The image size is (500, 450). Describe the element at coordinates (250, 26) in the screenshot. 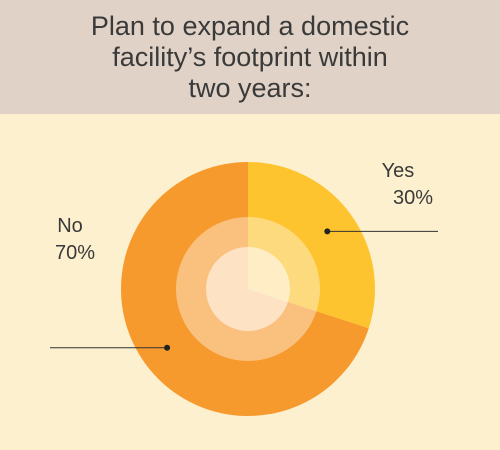

I see `title-line-1: Plan to expand a domestic` at that location.